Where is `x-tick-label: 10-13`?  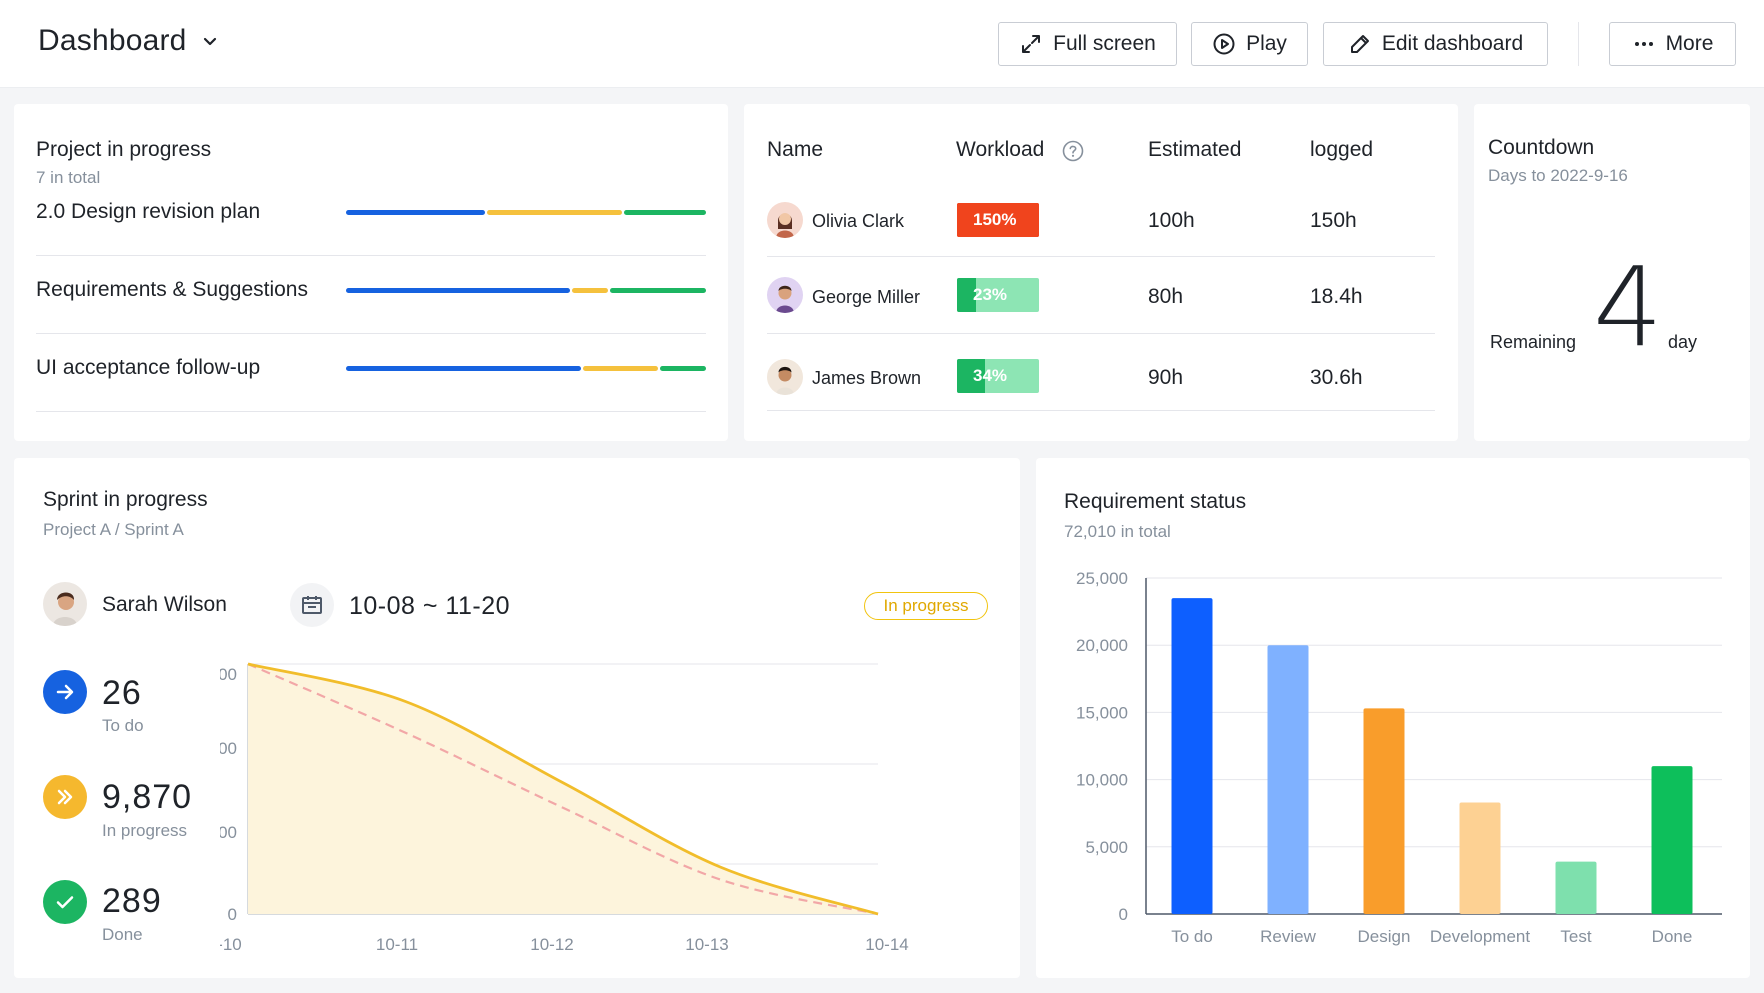 x-tick-label: 10-13 is located at coordinates (706, 944).